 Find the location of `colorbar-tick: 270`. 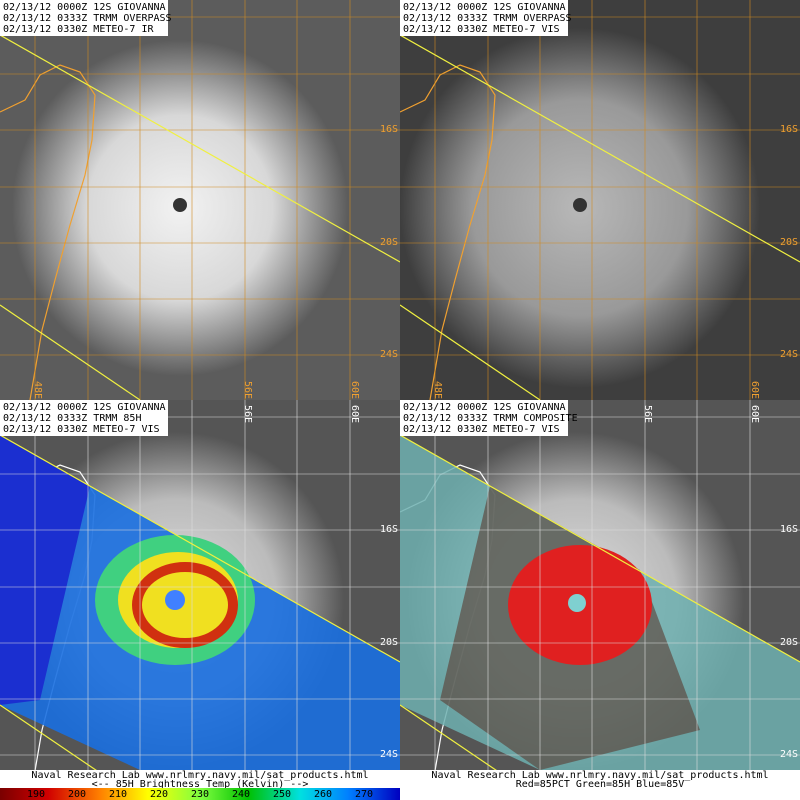

colorbar-tick: 270 is located at coordinates (364, 794).